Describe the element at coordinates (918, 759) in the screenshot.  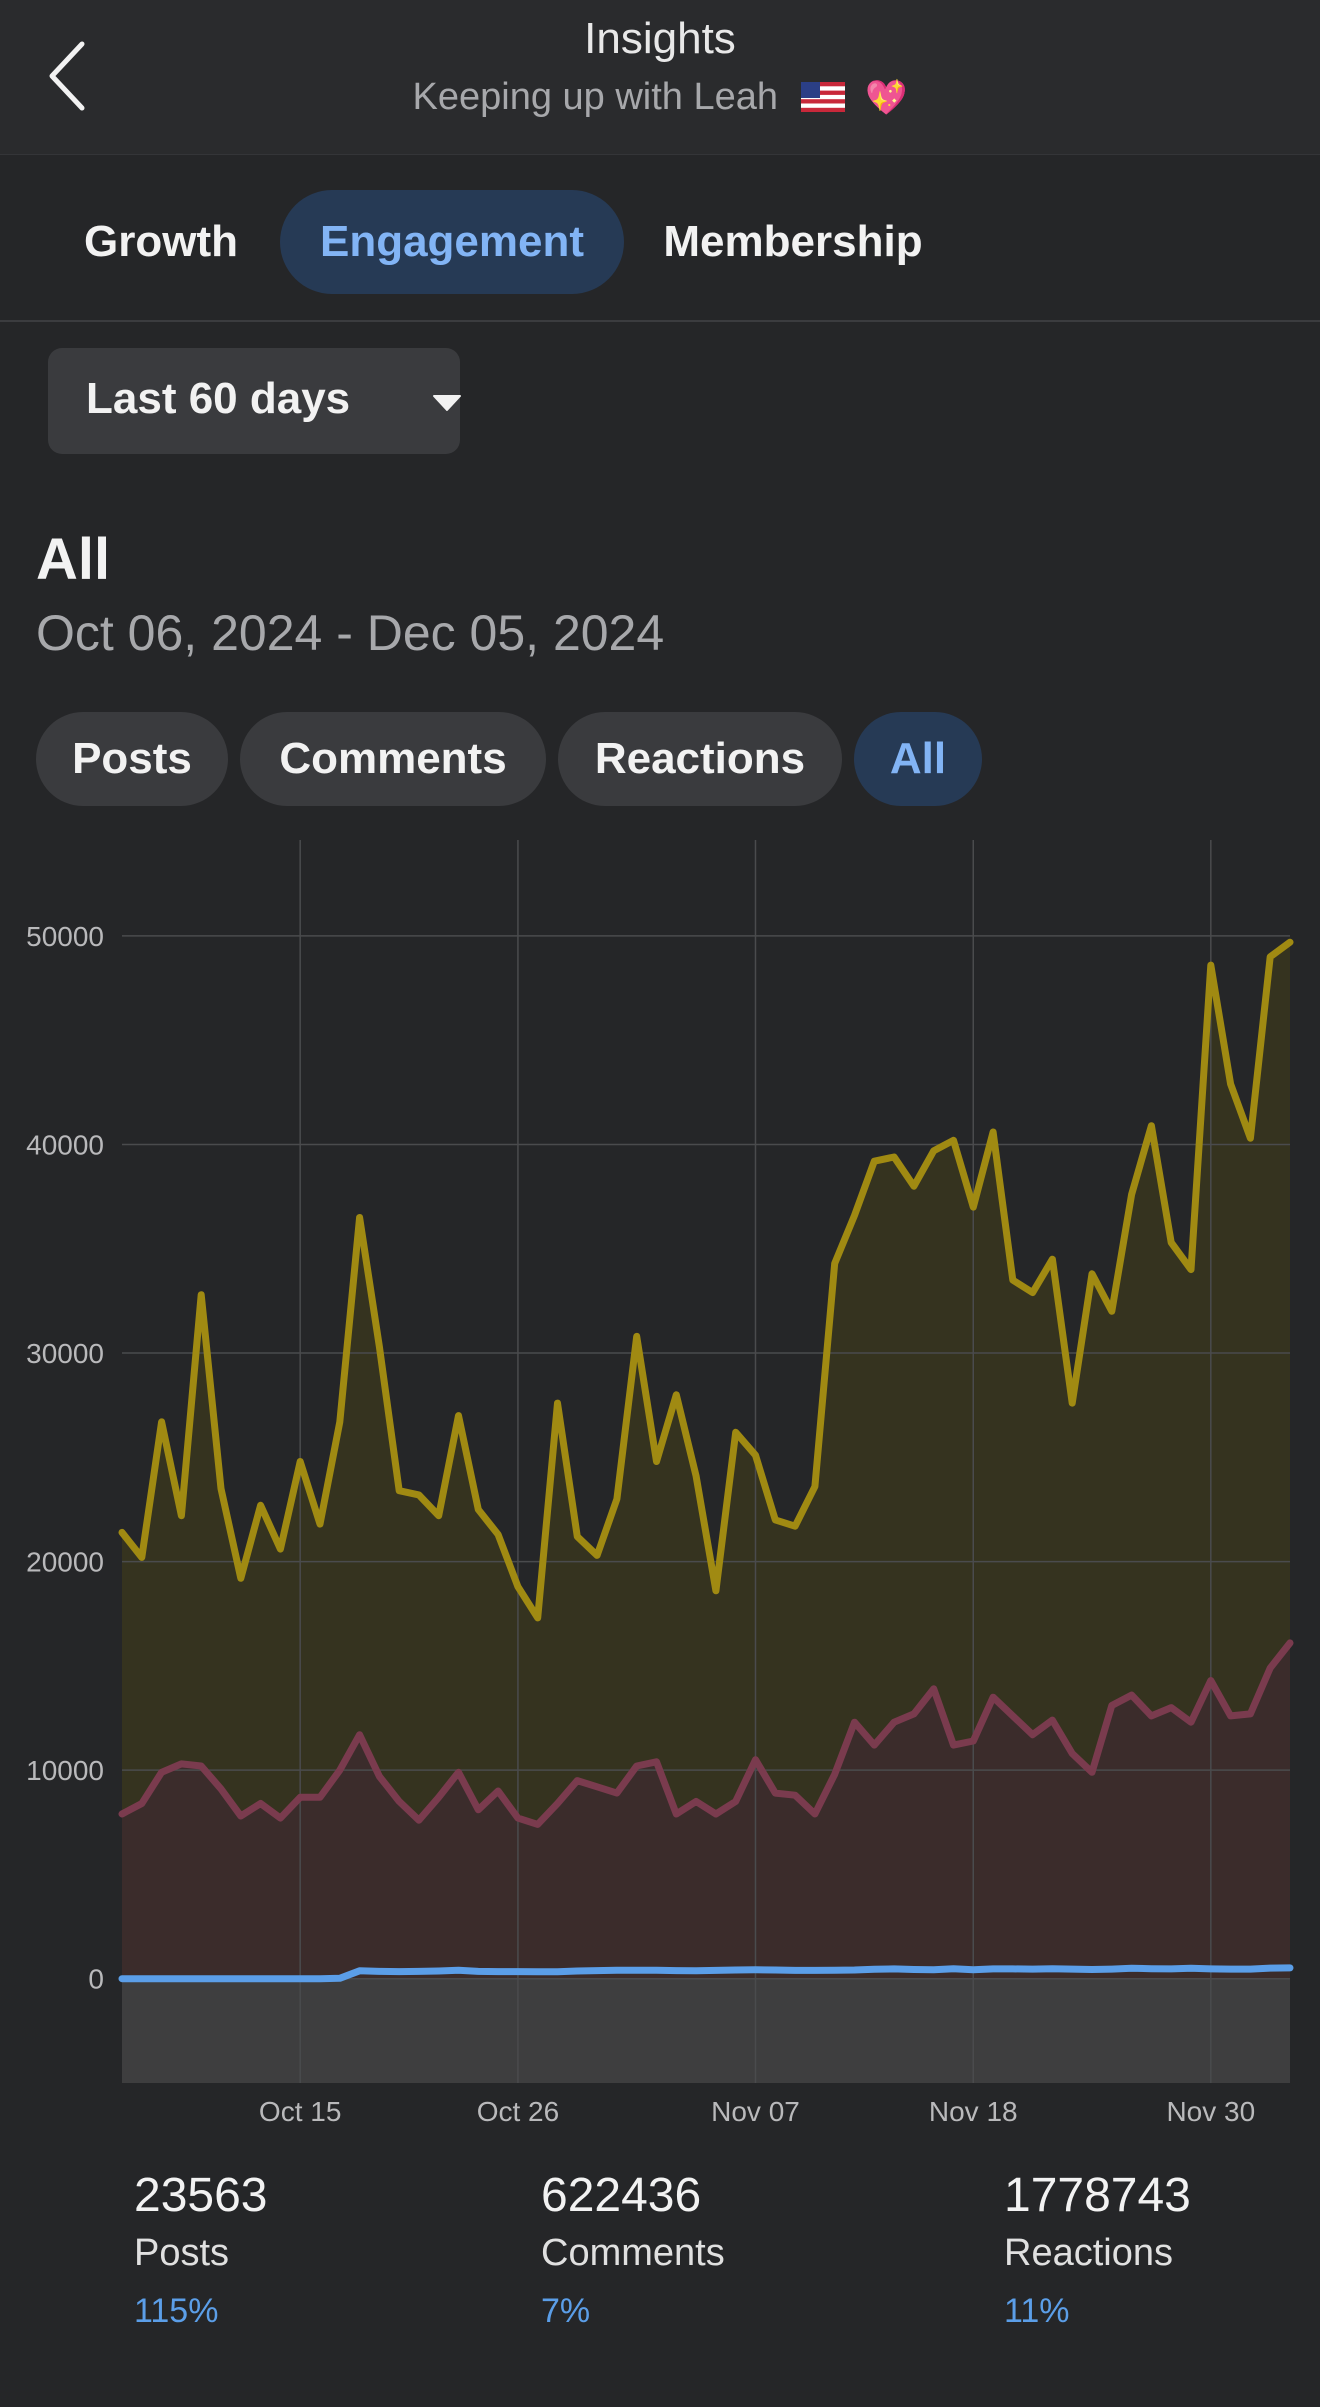
I see `filter-chip-all: All` at that location.